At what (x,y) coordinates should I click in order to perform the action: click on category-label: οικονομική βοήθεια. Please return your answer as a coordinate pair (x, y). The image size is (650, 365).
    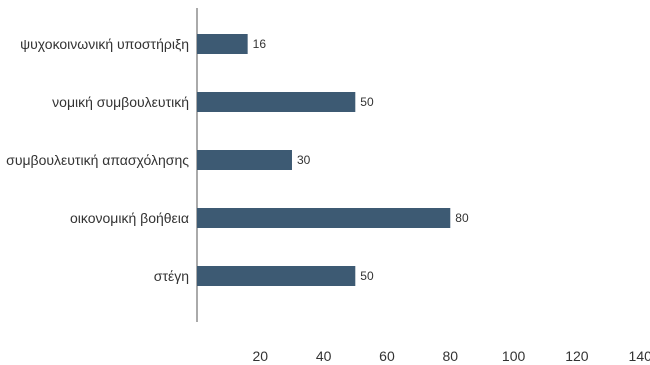
    Looking at the image, I should click on (129, 218).